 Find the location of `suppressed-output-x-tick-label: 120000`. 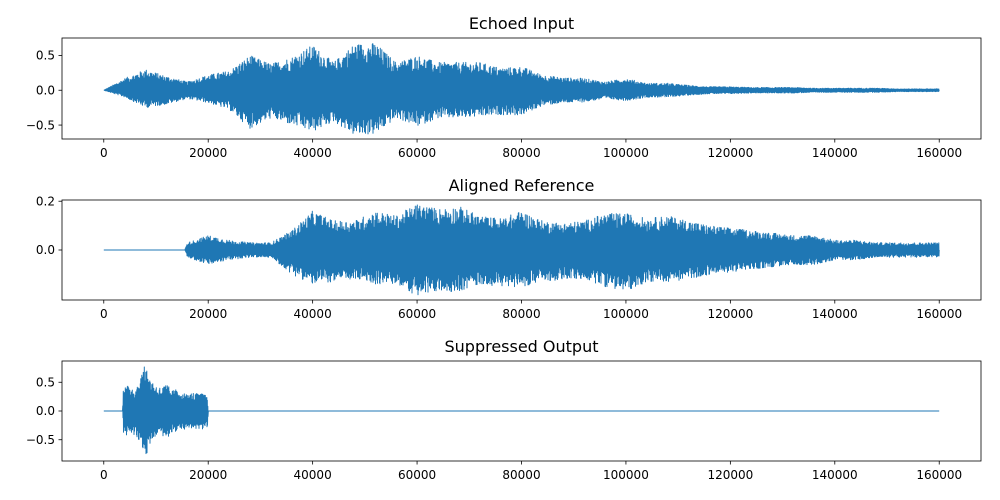

suppressed-output-x-tick-label: 120000 is located at coordinates (730, 475).